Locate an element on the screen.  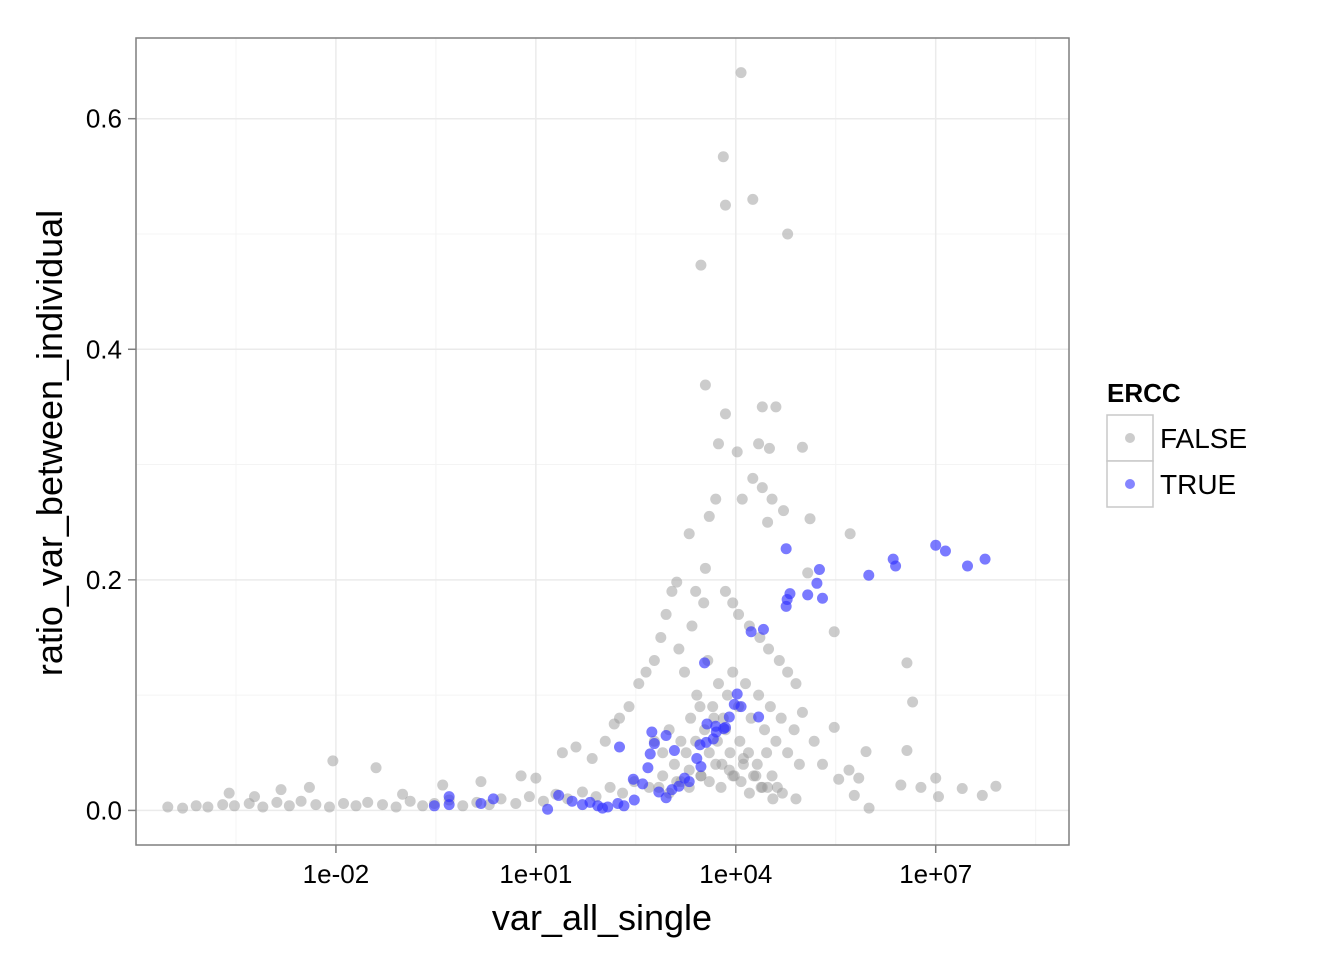
legend: ERCC FALSE TRUE is located at coordinates (1176, 443).